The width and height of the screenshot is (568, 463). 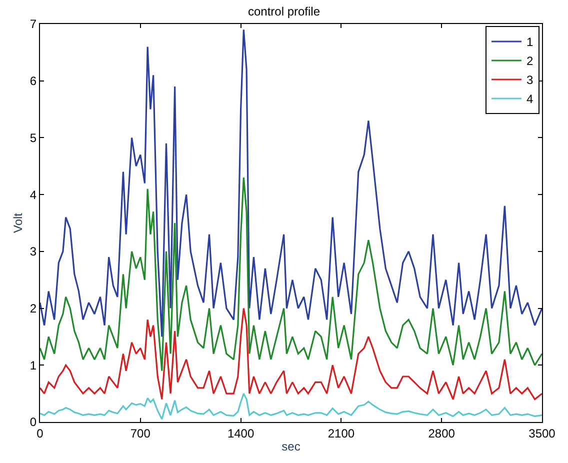 I want to click on chart-title: control profile, so click(x=284, y=11).